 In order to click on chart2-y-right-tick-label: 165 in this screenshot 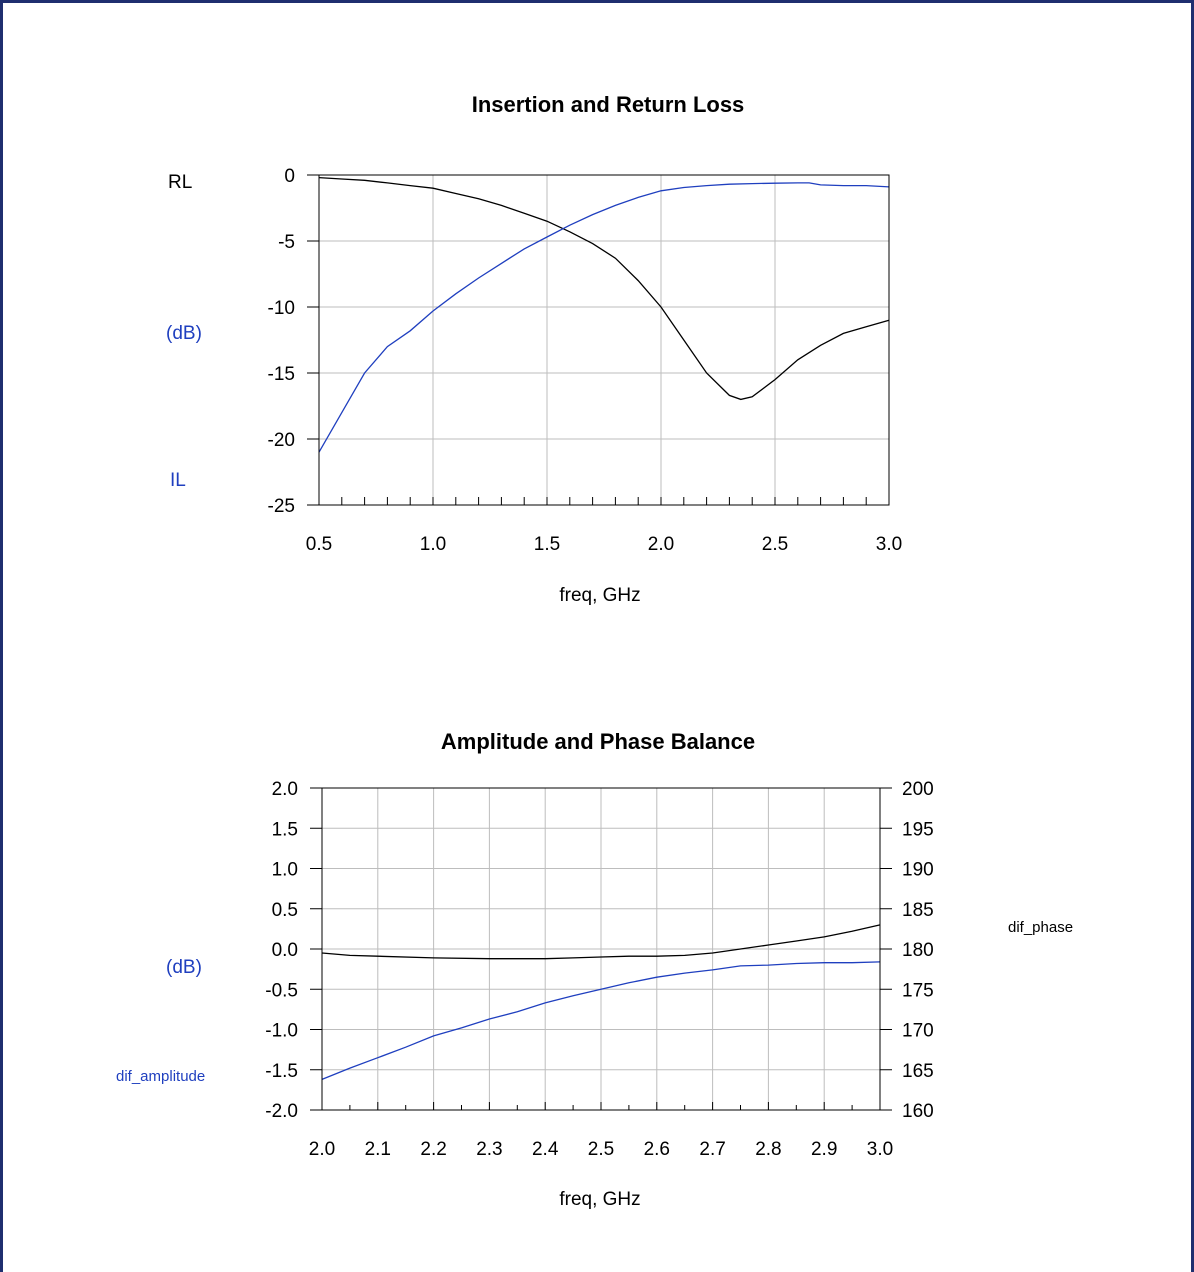, I will do `click(918, 1071)`.